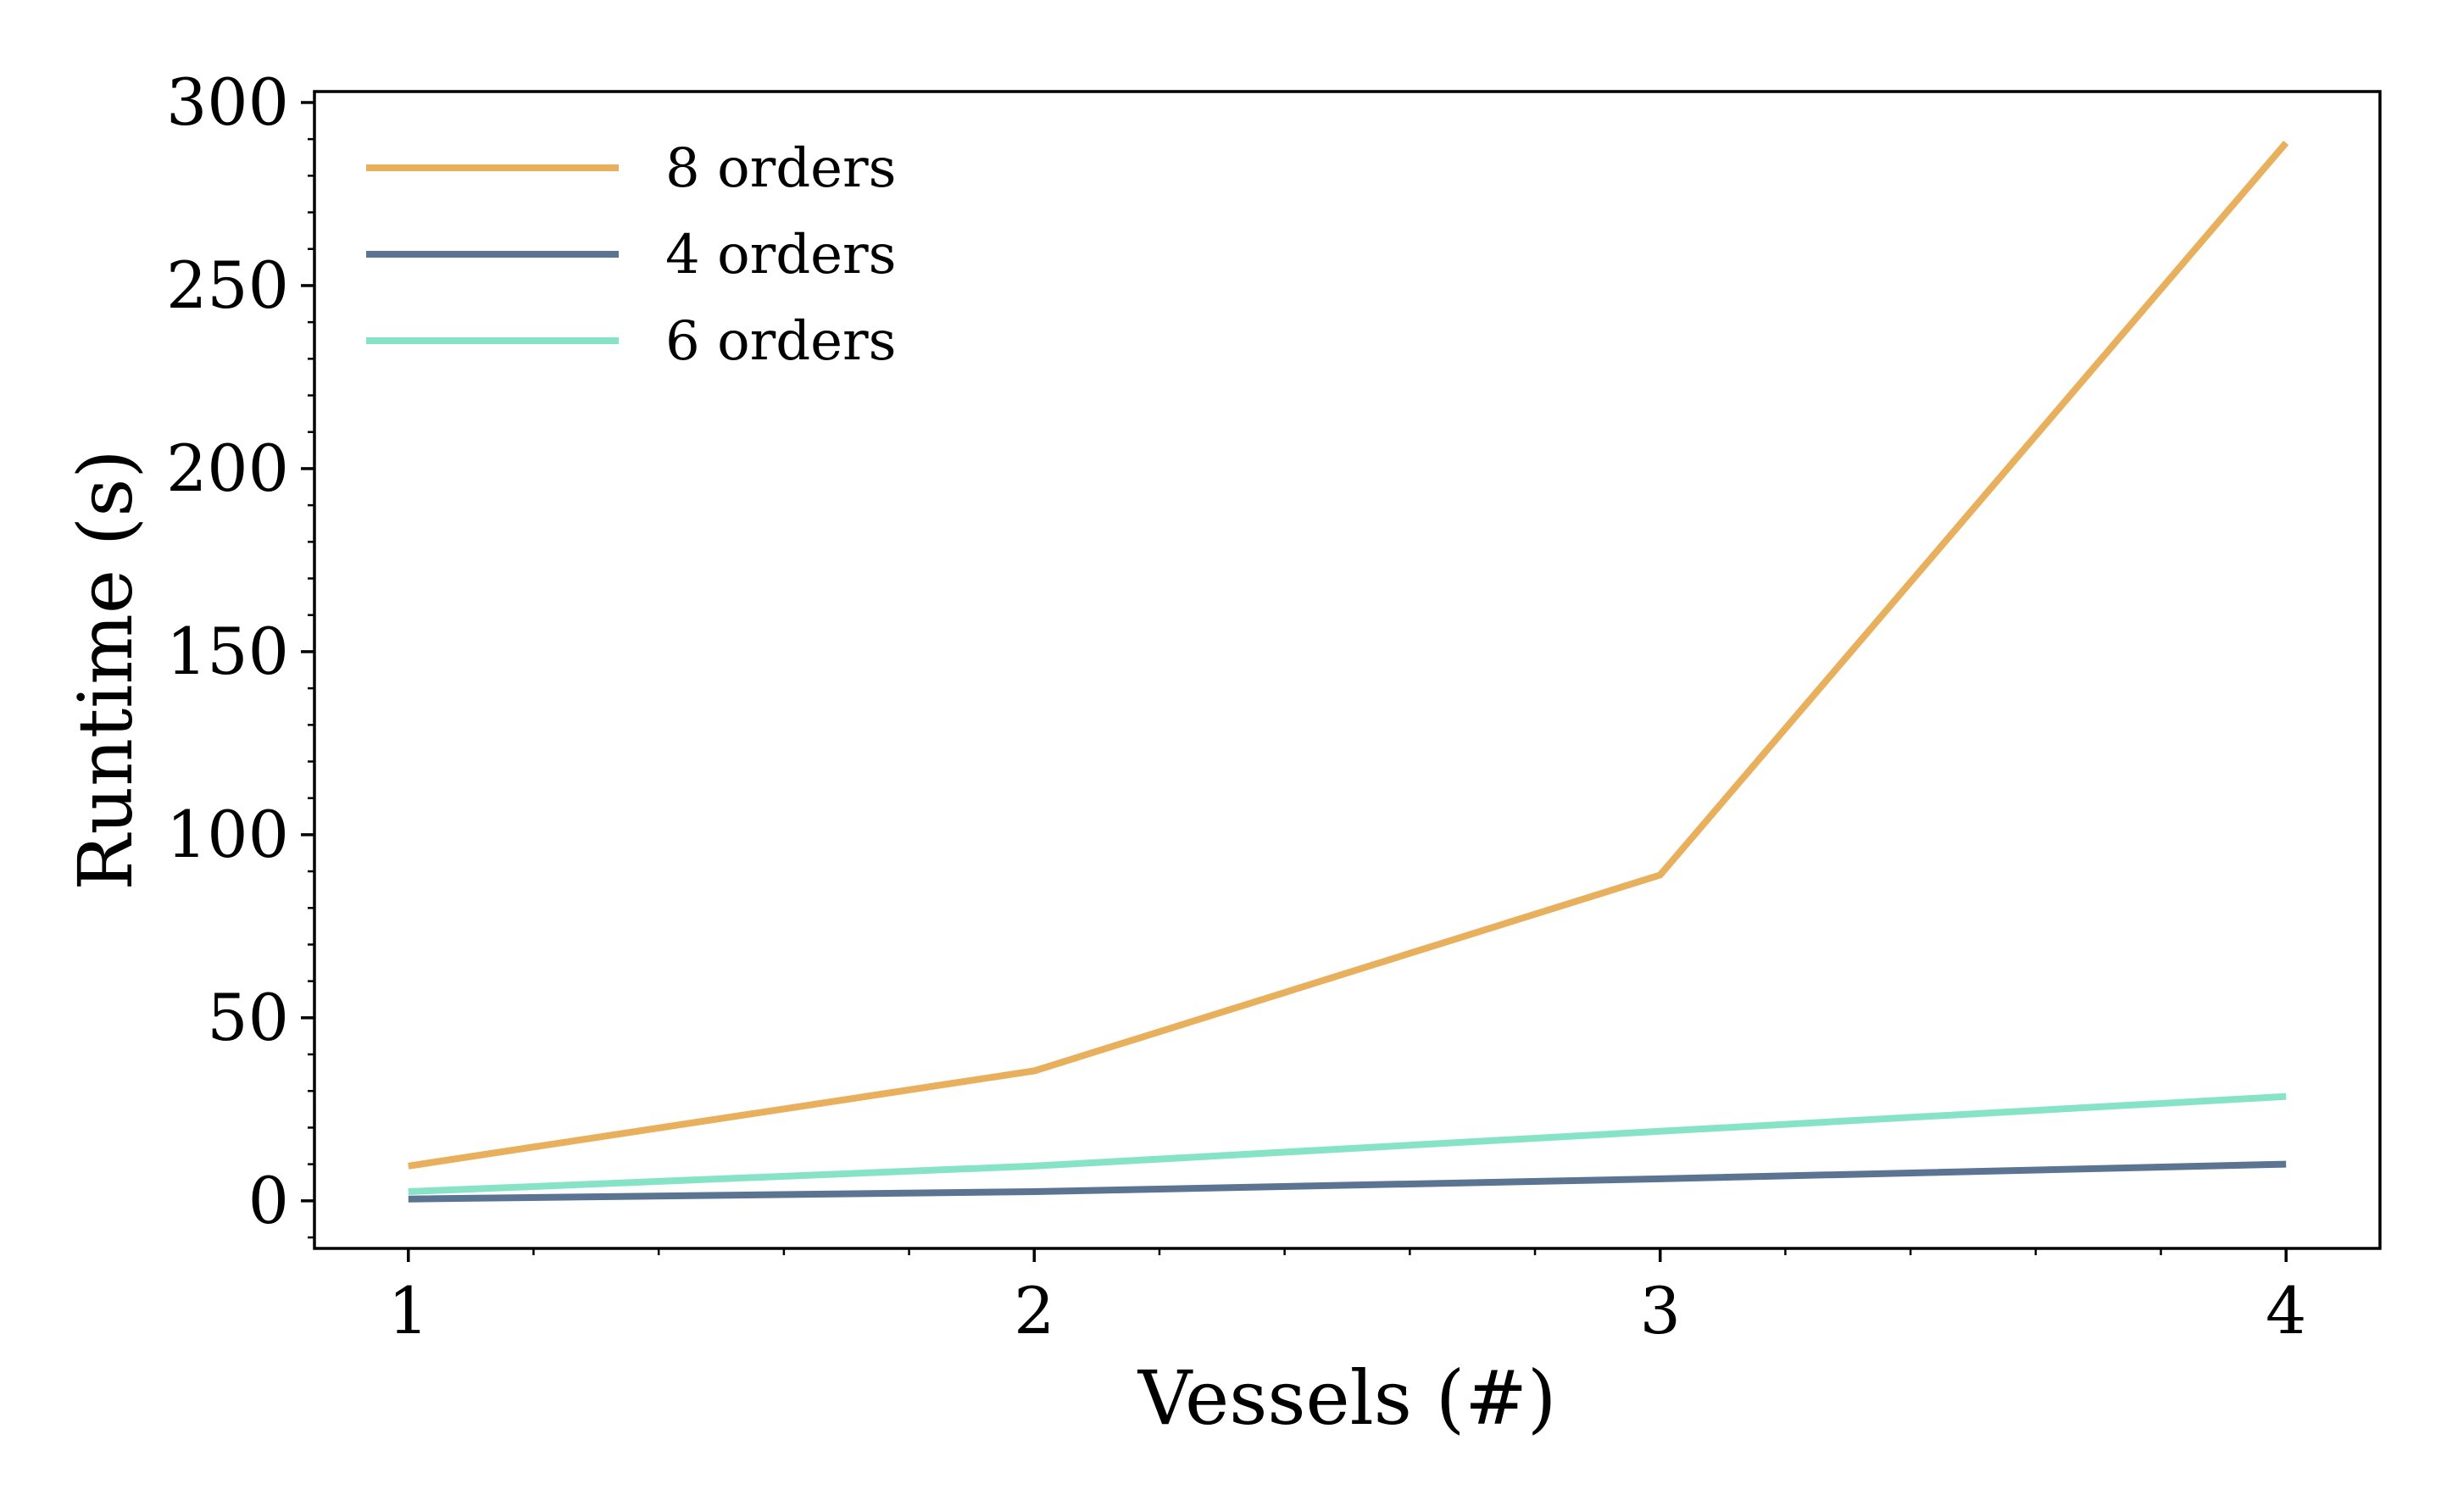 This screenshot has height=1512, width=2441. What do you see at coordinates (228, 651) in the screenshot?
I see `y-tick-label: 150` at bounding box center [228, 651].